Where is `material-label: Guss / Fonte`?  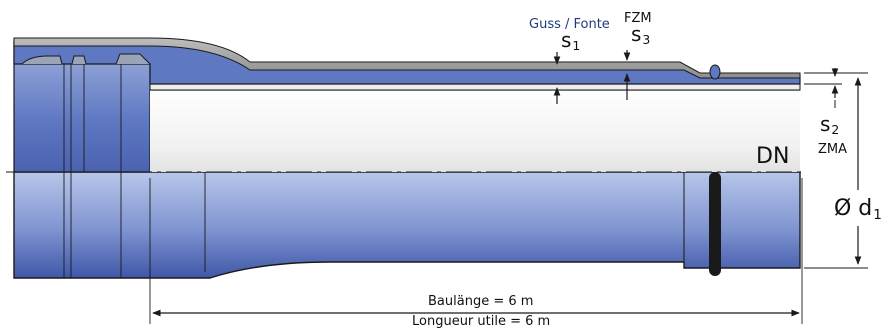
material-label: Guss / Fonte is located at coordinates (569, 24).